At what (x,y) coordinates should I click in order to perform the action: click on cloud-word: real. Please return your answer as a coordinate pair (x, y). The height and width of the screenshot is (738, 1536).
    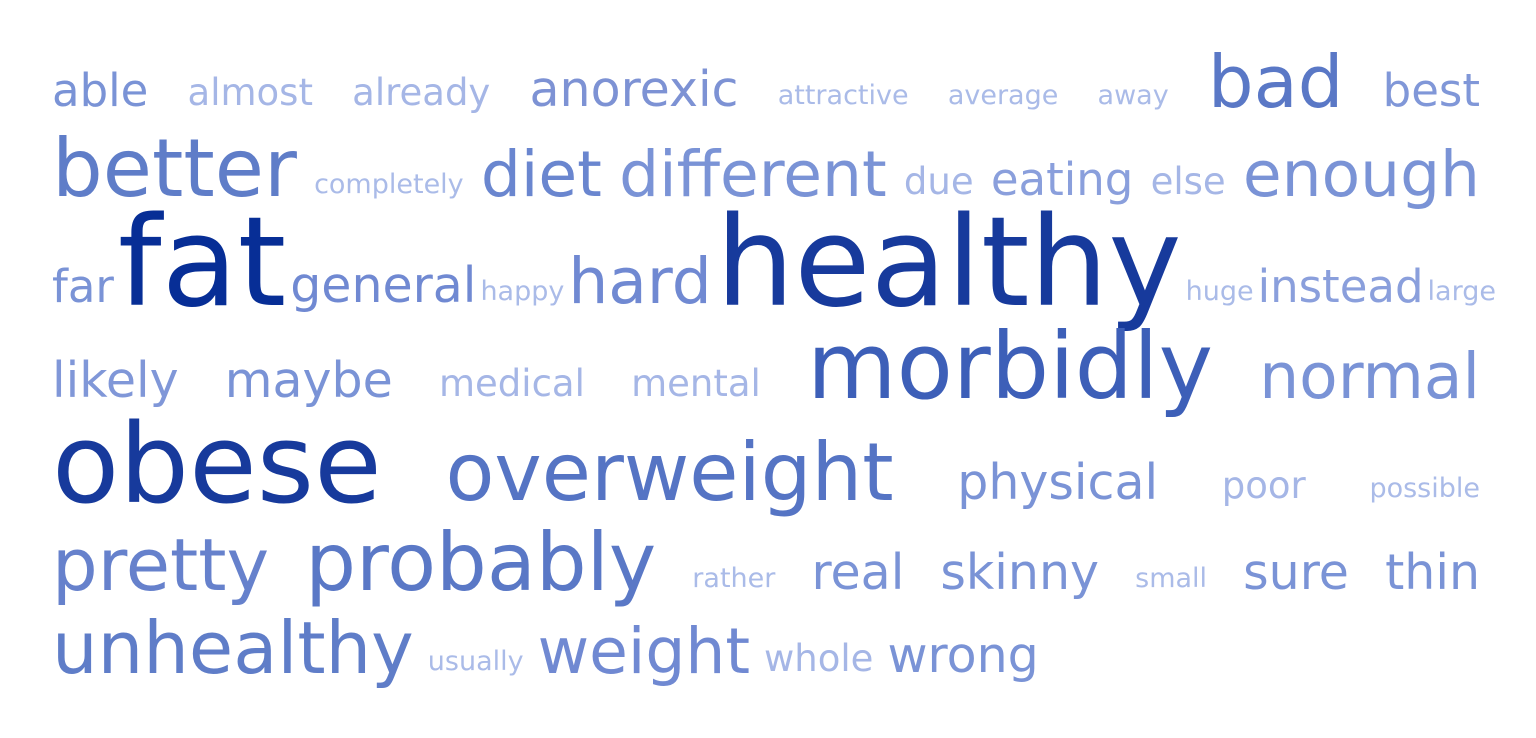
    Looking at the image, I should click on (858, 572).